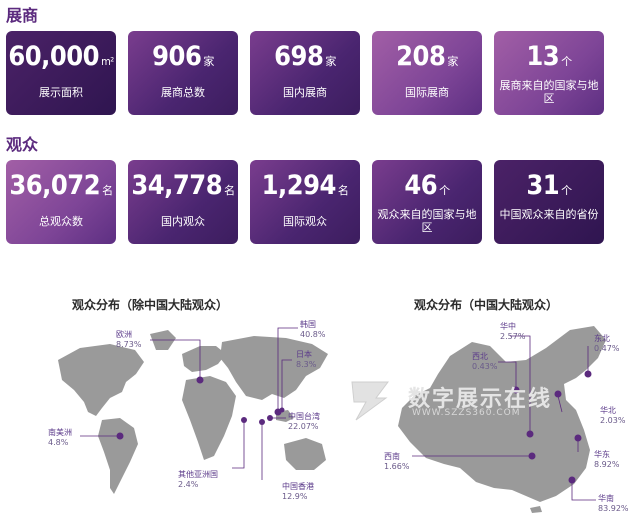  Describe the element at coordinates (370, 401) in the screenshot. I see `watermark-logo-icon` at that location.